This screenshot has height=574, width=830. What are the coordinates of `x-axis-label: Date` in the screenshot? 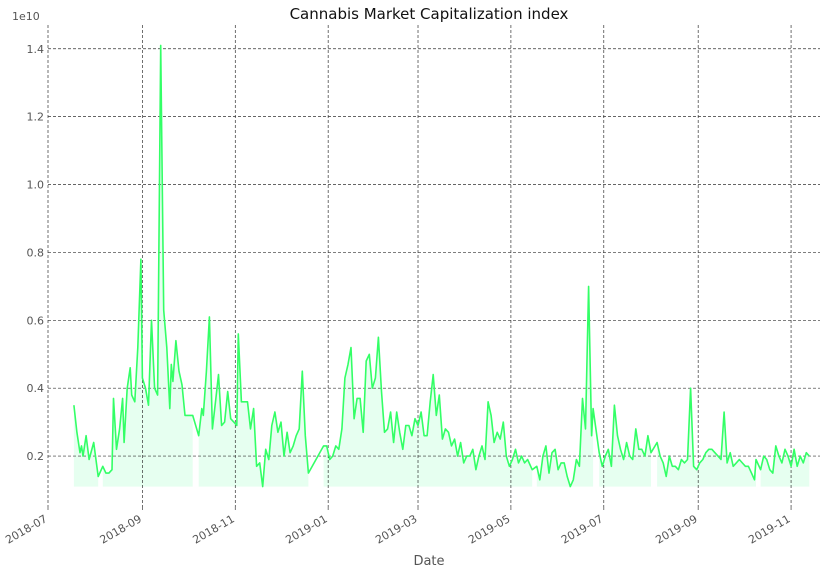 It's located at (428, 561).